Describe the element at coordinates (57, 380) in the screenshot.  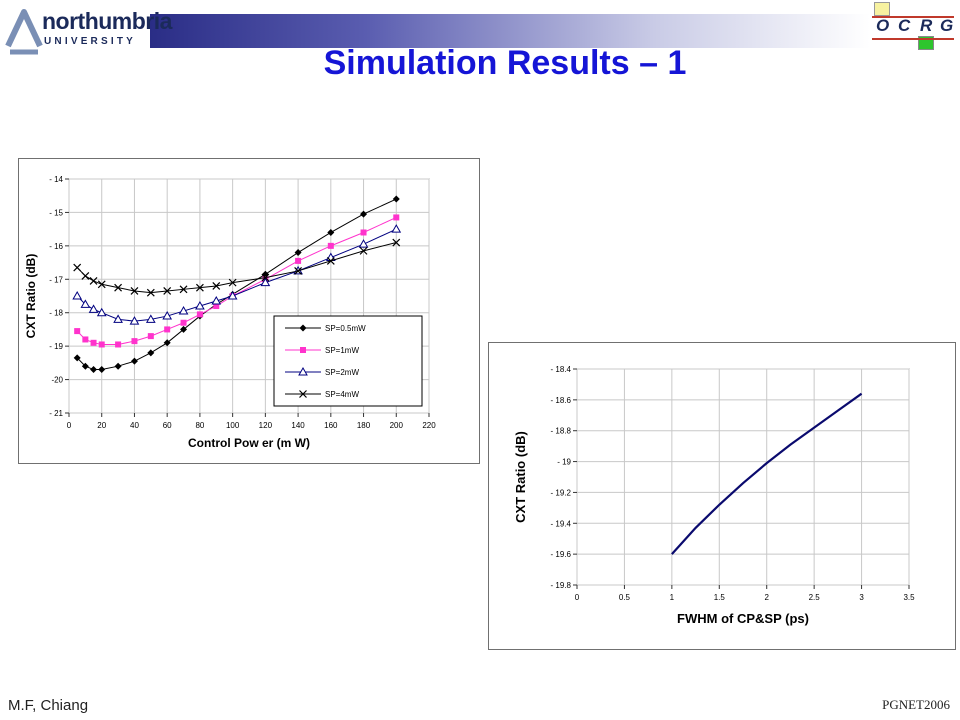
I see `y-tick-label: -20` at that location.